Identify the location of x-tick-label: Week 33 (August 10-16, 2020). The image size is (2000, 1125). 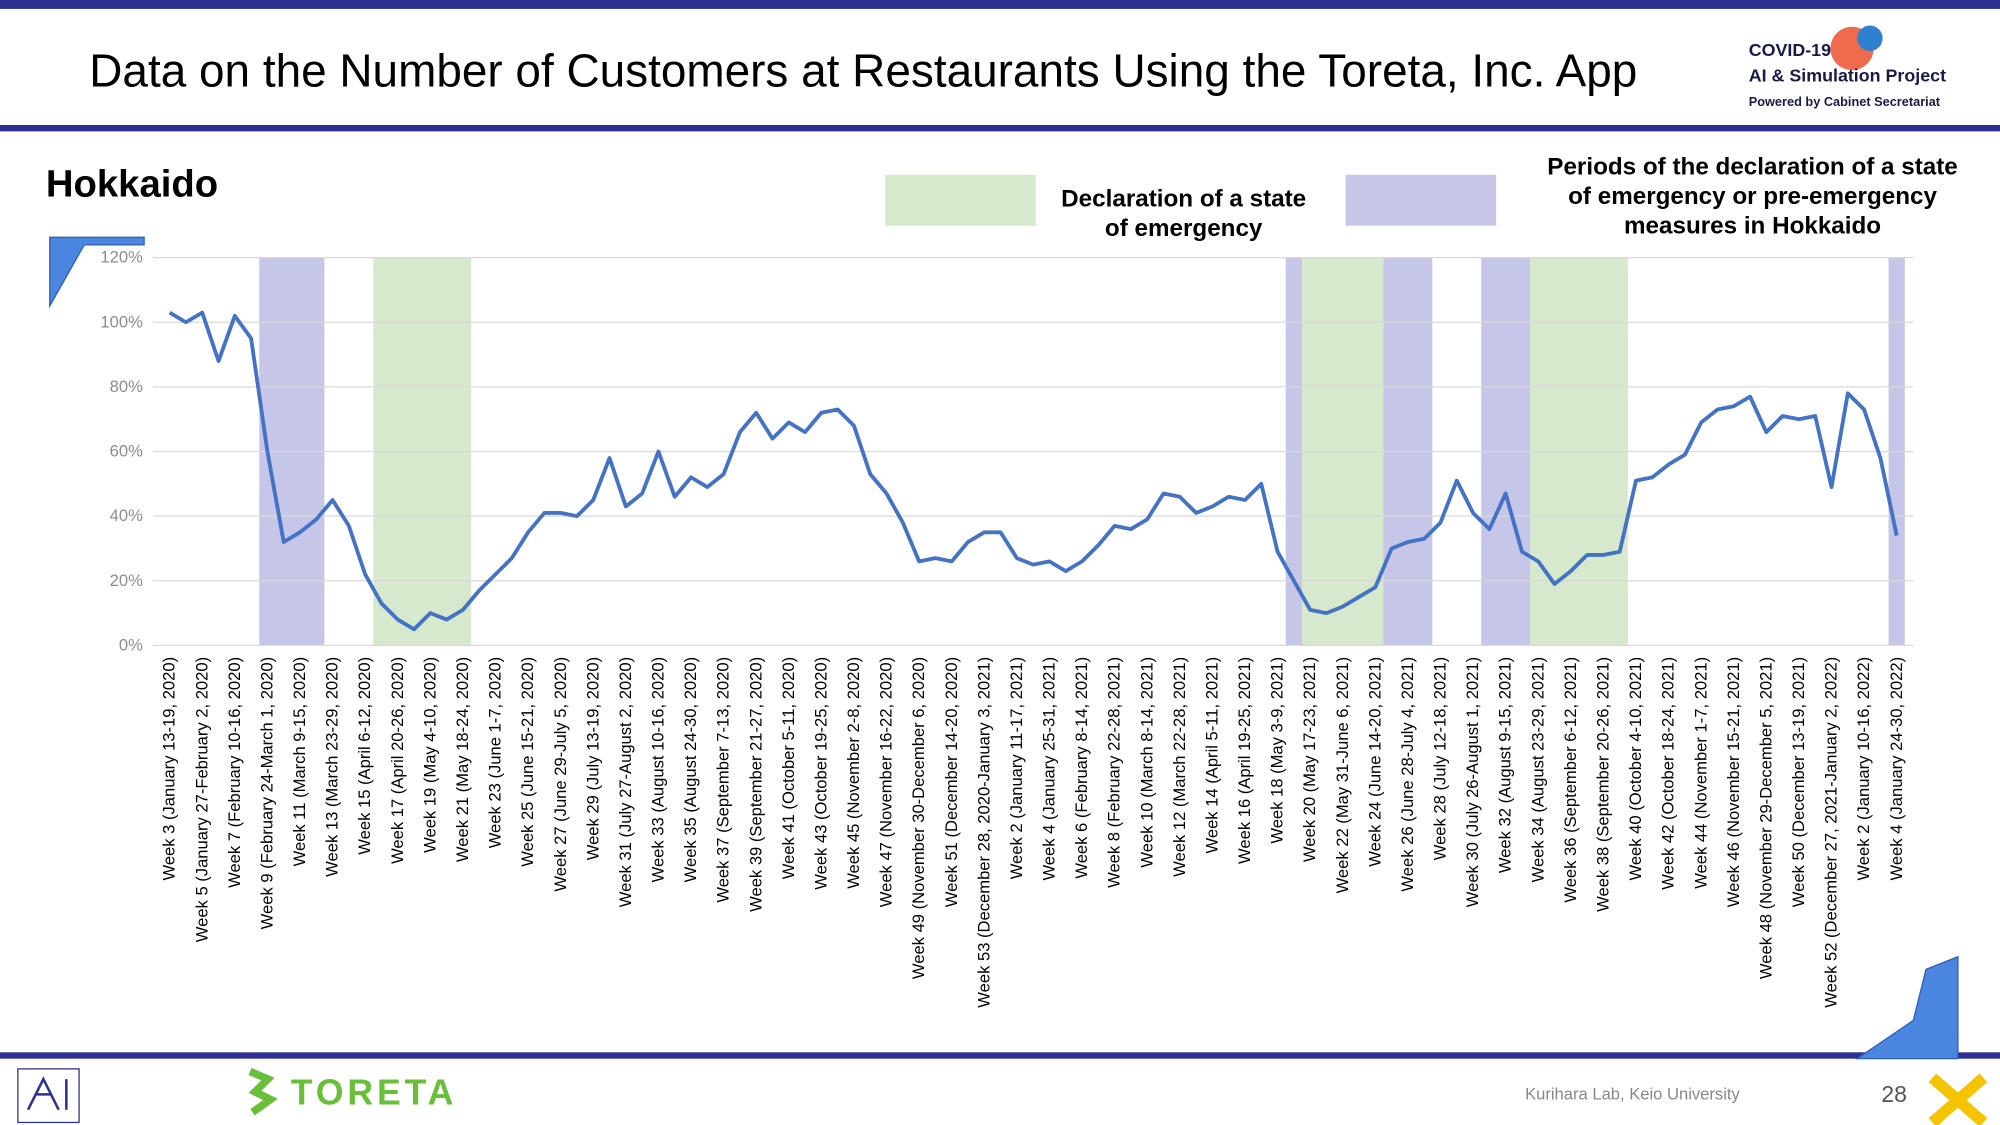
(658, 769).